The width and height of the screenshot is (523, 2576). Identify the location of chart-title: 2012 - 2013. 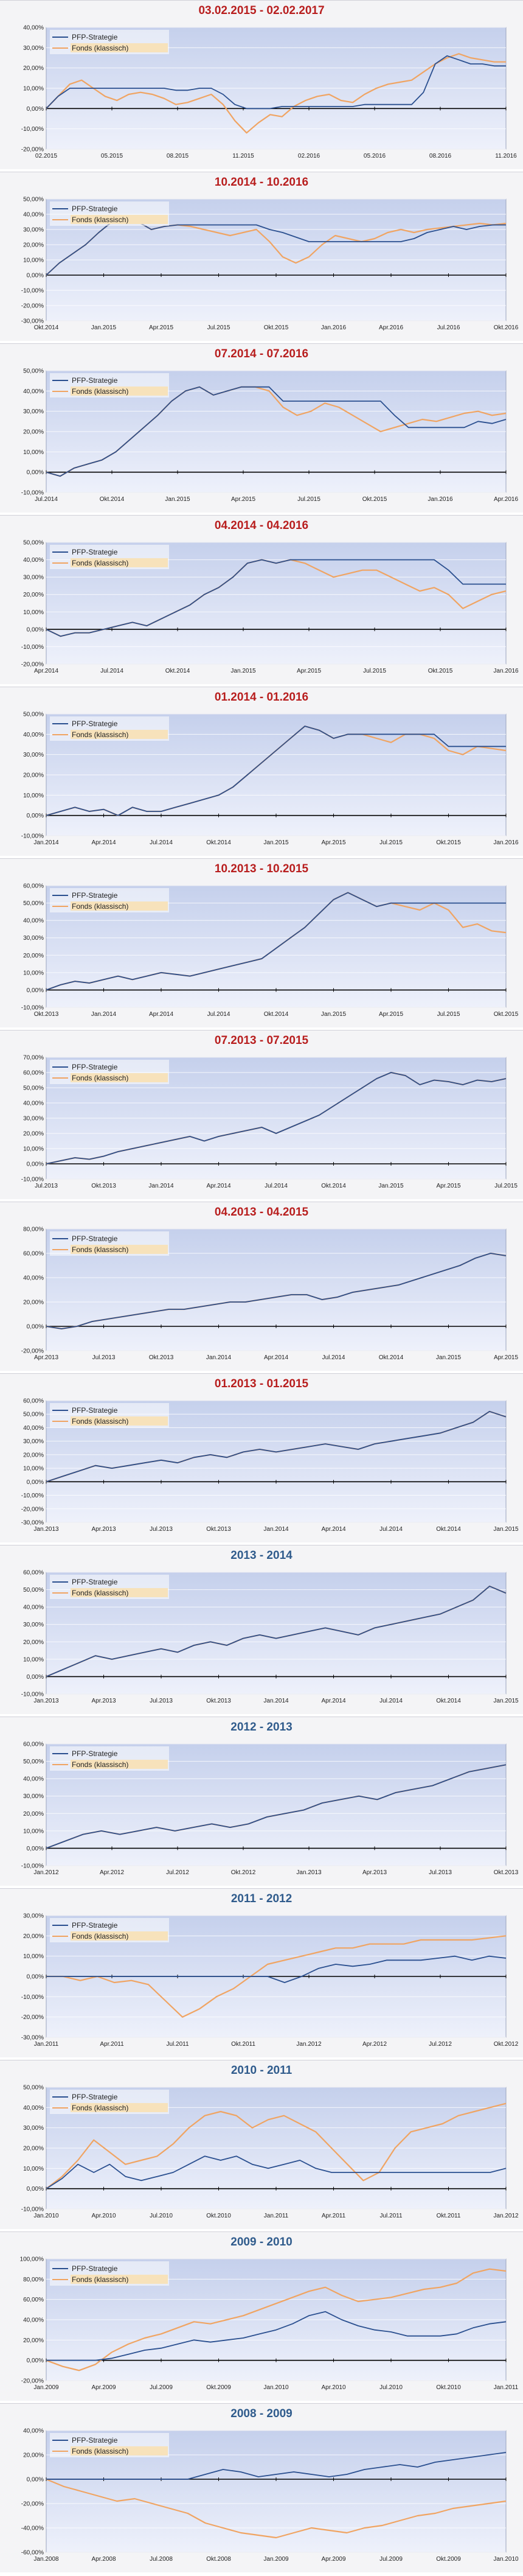
(261, 1727).